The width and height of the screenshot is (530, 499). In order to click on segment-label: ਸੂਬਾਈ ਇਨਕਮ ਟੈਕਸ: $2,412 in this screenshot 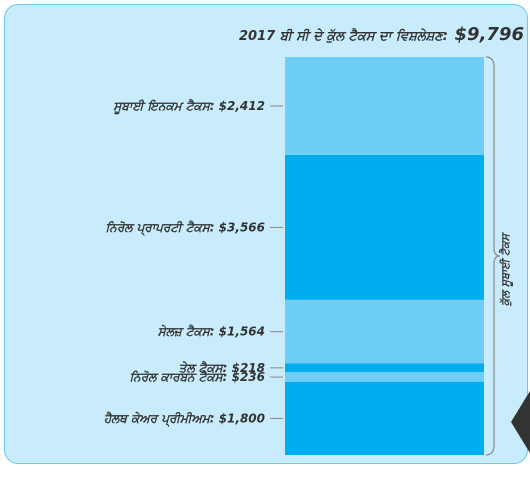, I will do `click(189, 106)`.